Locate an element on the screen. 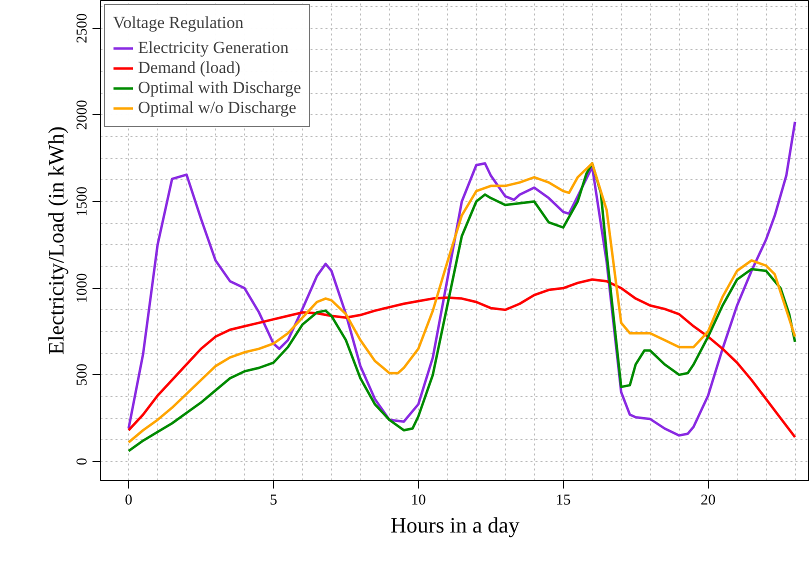  y-tick-label: 1500 is located at coordinates (82, 201).